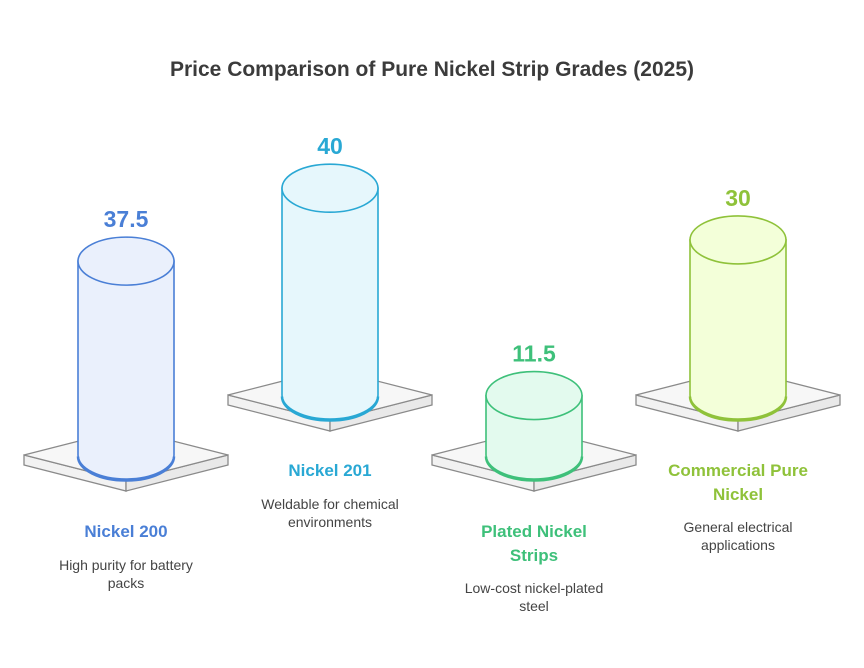  Describe the element at coordinates (534, 531) in the screenshot. I see `category-label: Plated Nickel` at that location.